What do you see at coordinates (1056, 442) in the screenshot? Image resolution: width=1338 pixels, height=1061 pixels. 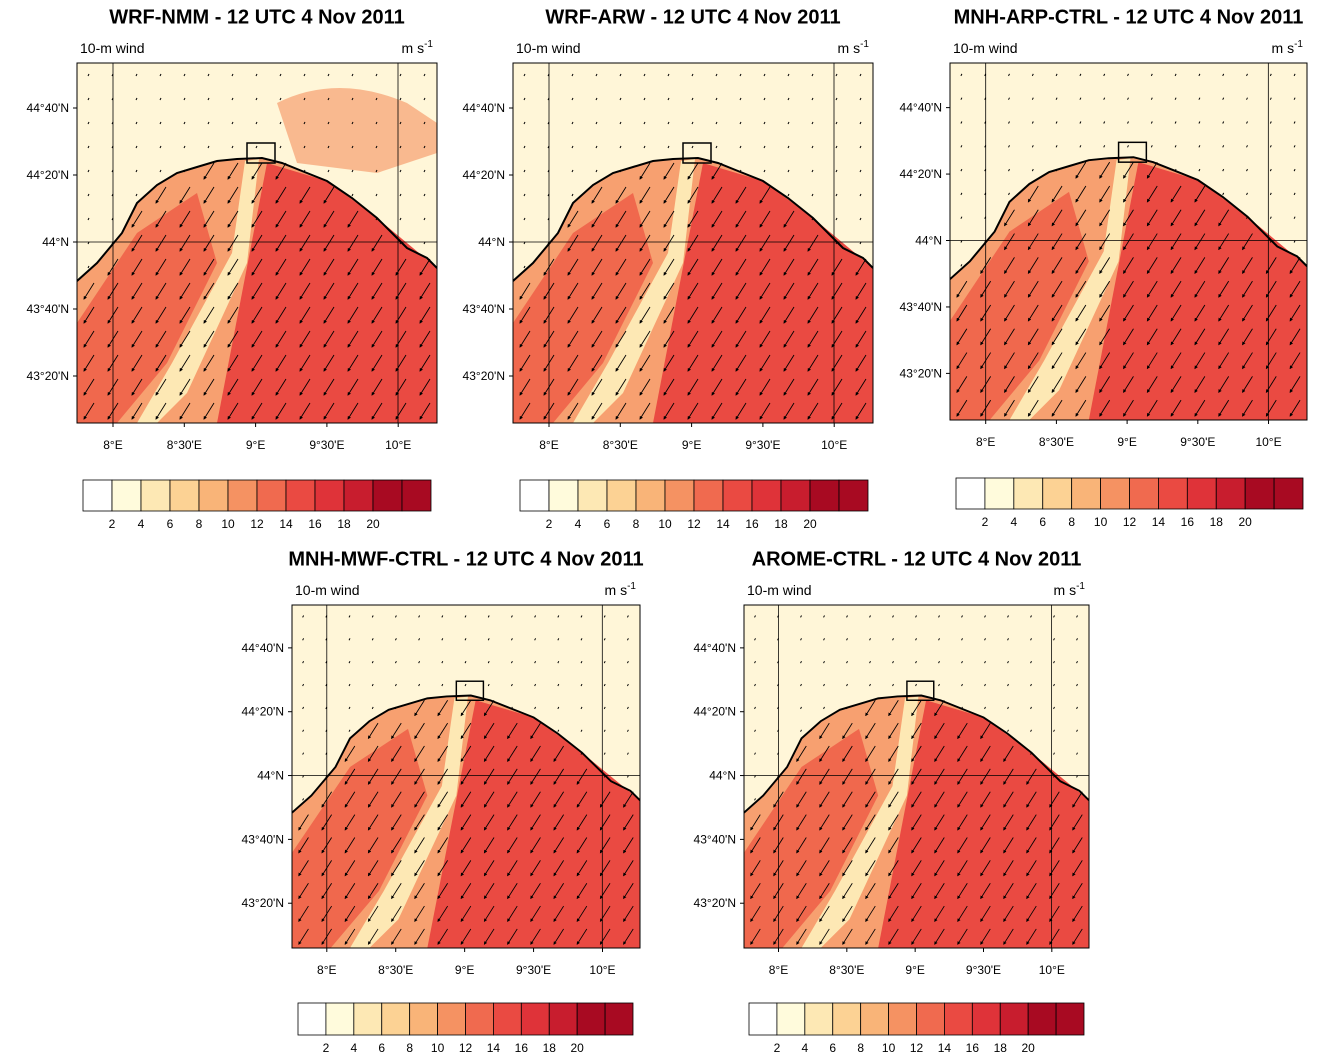 I see `lon-label: 8°30'E` at bounding box center [1056, 442].